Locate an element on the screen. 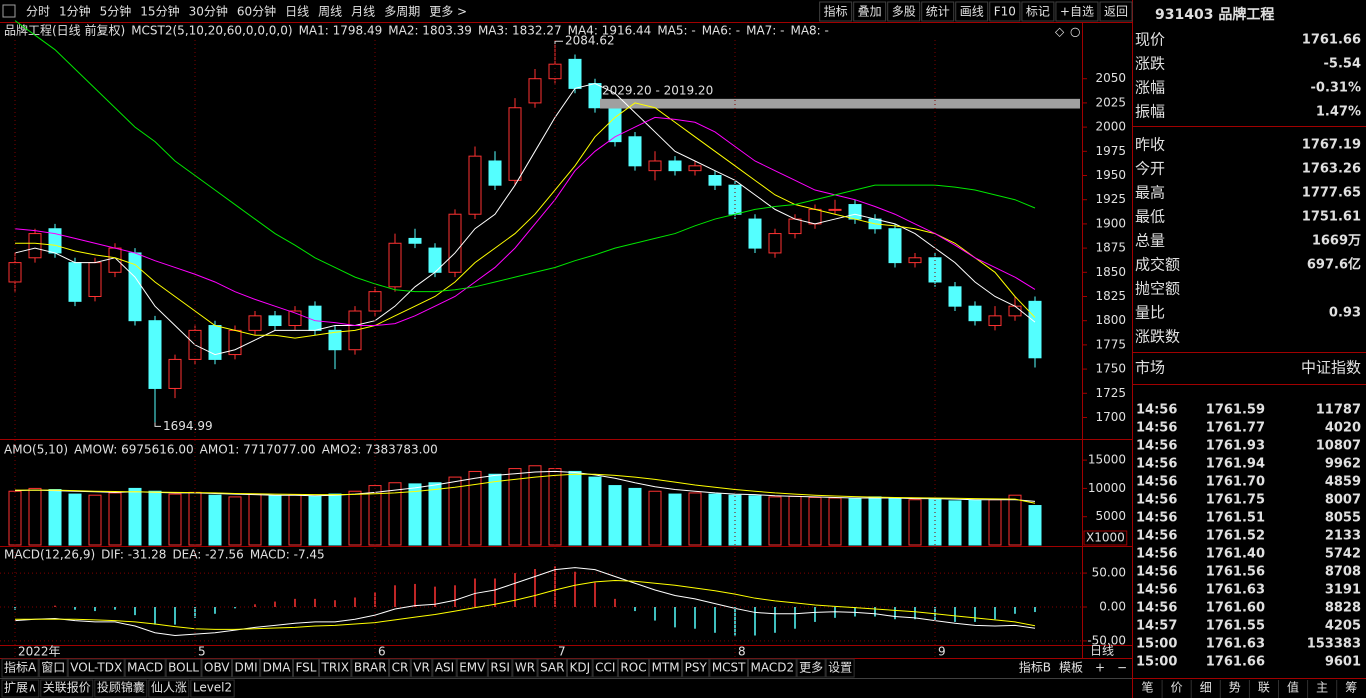  indicator-tab: + is located at coordinates (1100, 668).